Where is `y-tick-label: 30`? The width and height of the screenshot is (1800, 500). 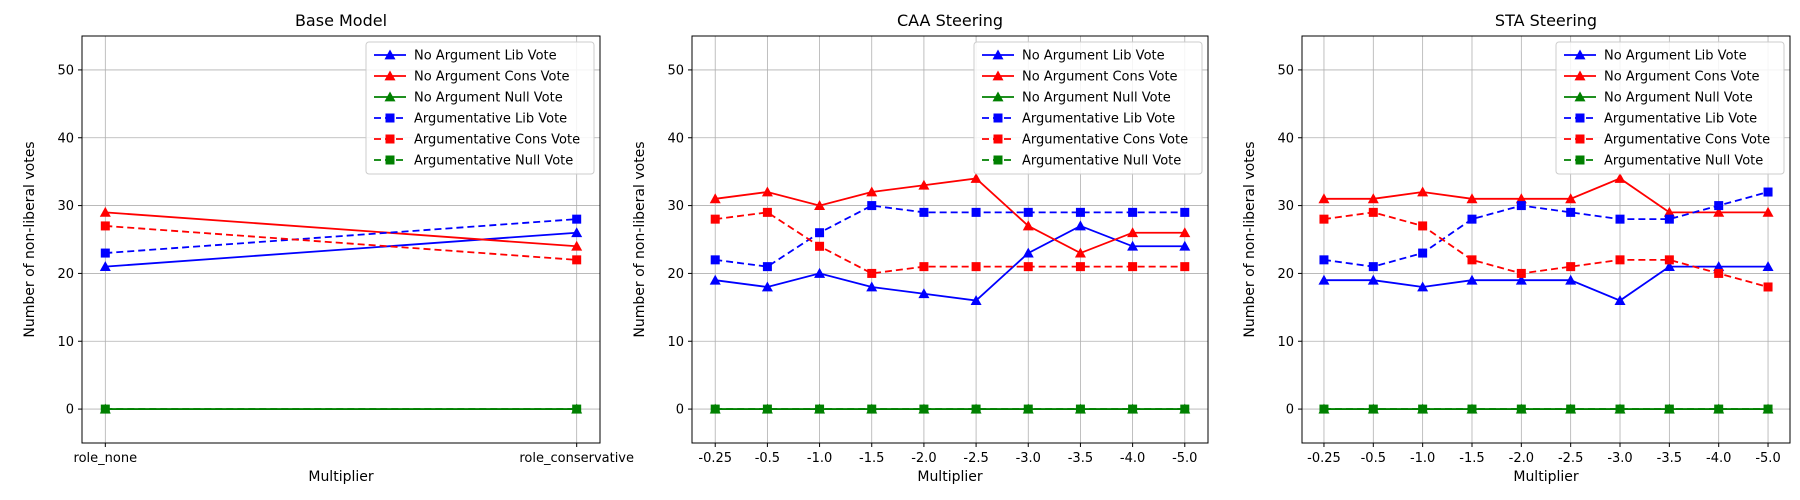 y-tick-label: 30 is located at coordinates (1285, 206).